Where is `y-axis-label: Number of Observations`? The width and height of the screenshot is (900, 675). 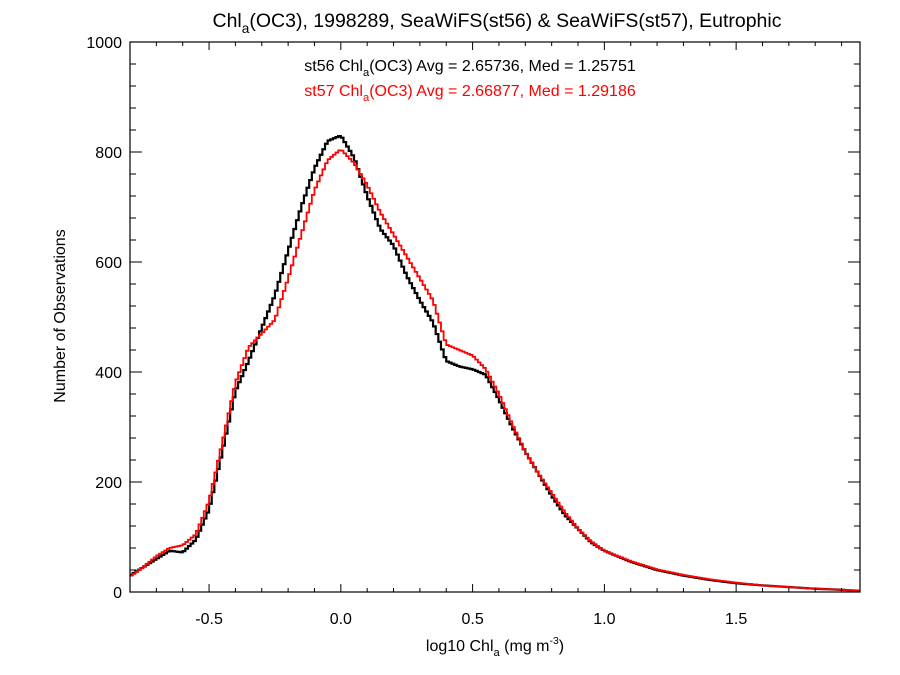
y-axis-label: Number of Observations is located at coordinates (60, 315).